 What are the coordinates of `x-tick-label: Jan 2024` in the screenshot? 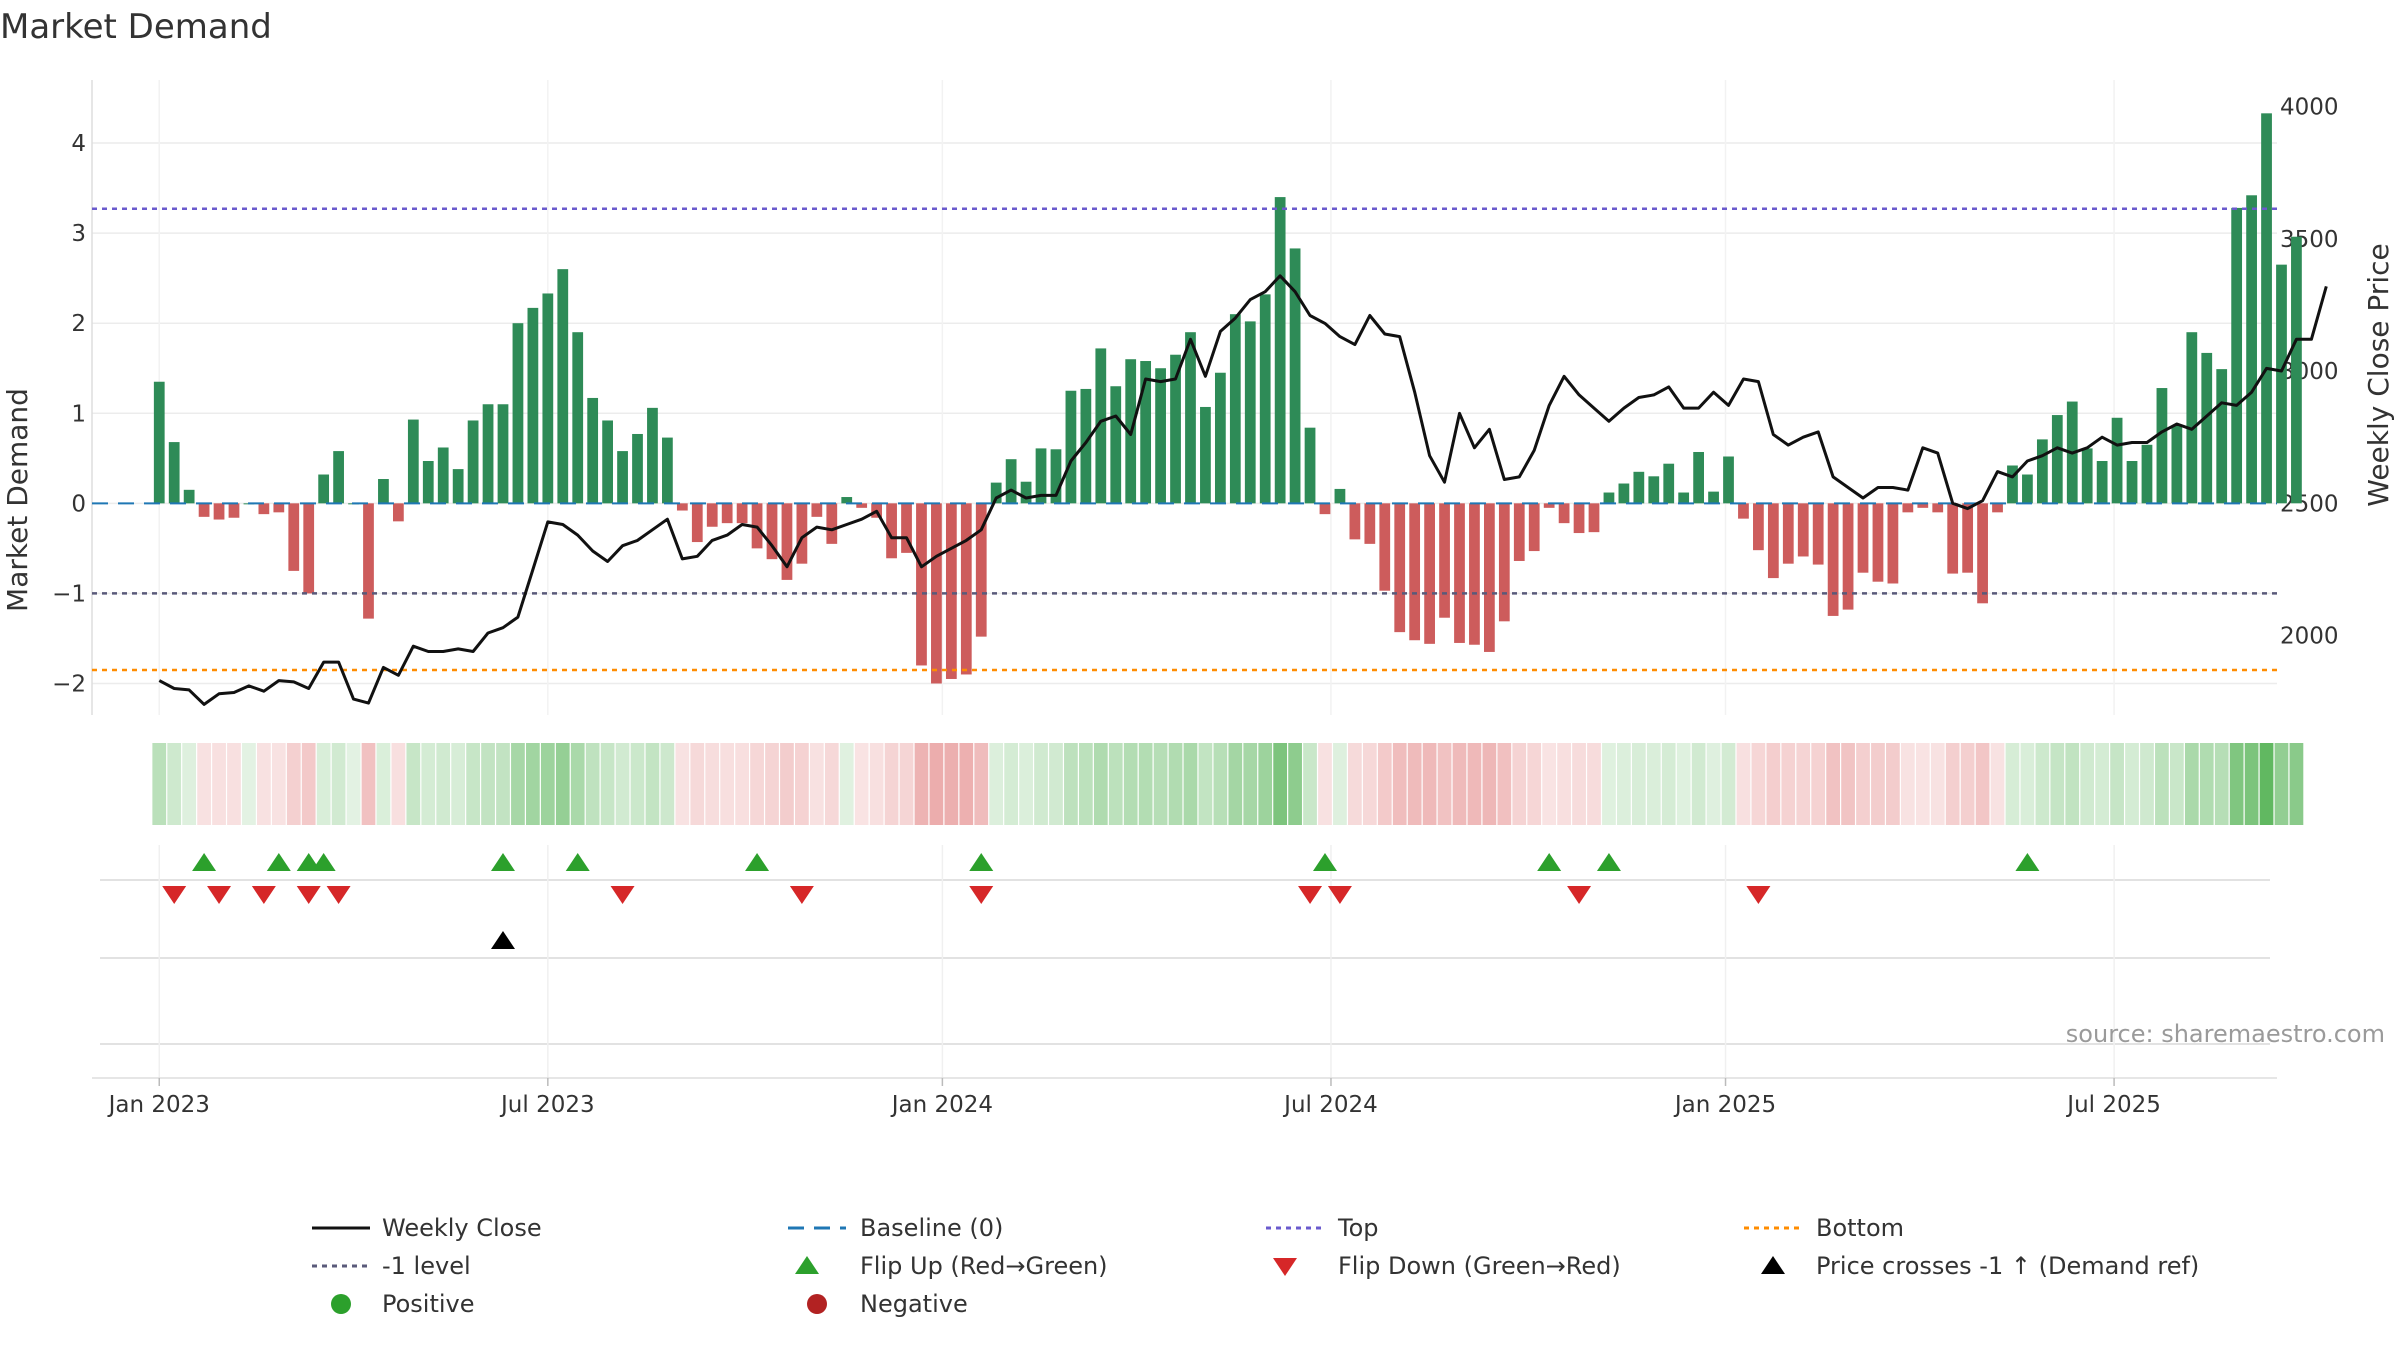 It's located at (941, 1105).